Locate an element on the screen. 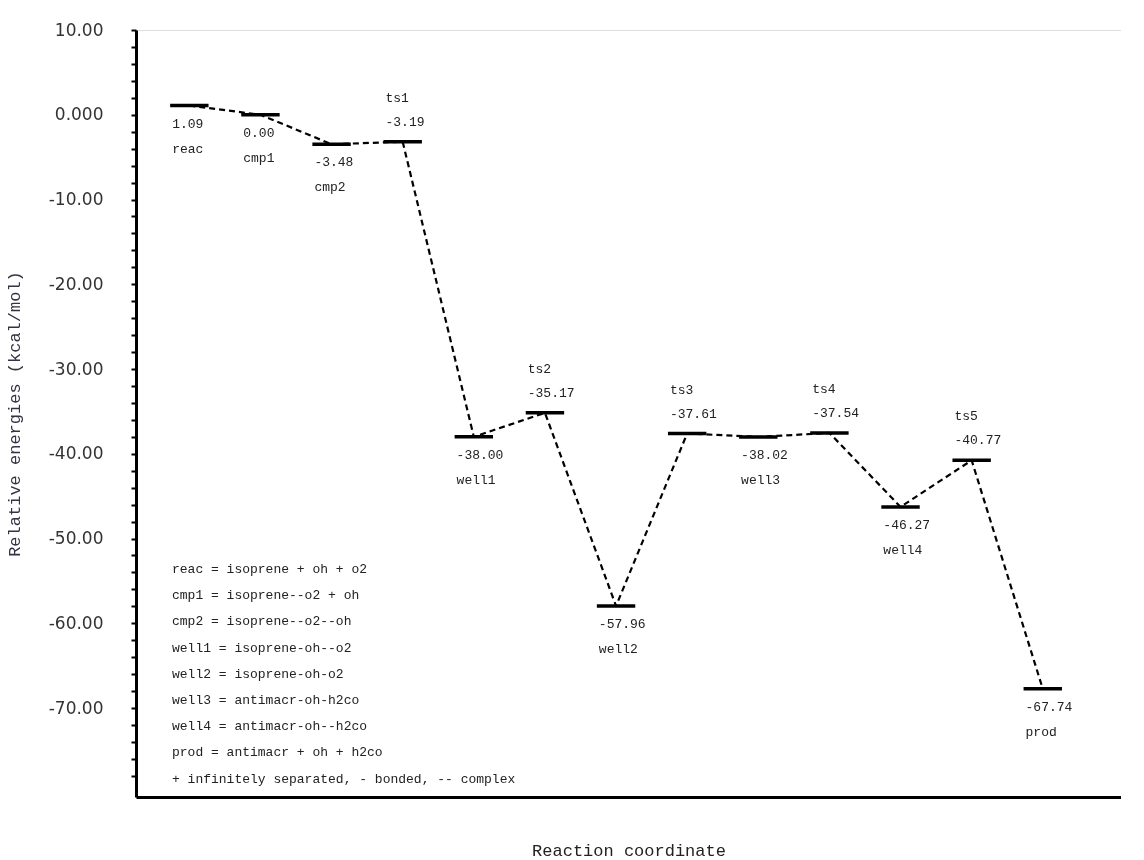 This screenshot has height=860, width=1144. data-label: -35.17 is located at coordinates (551, 393).